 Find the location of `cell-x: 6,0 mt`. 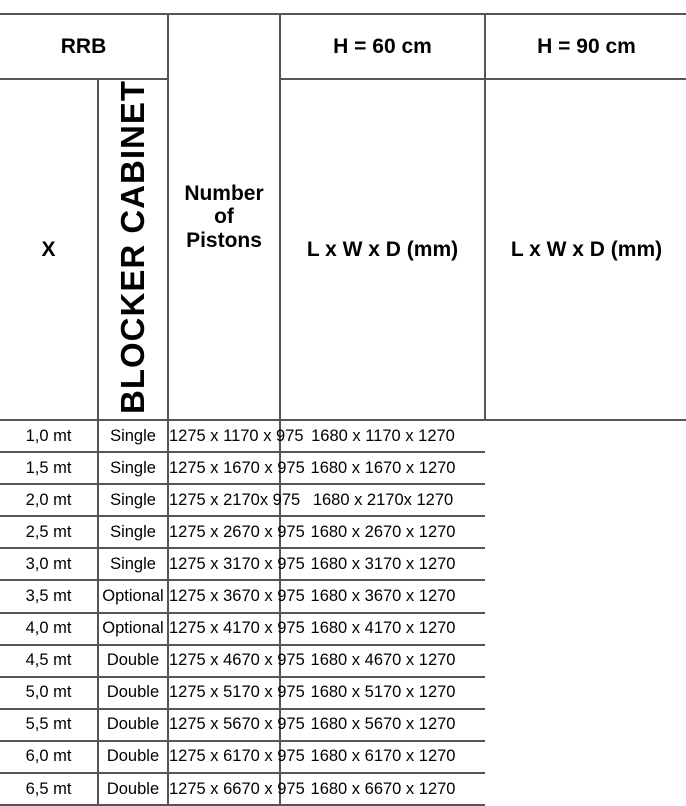

cell-x: 6,0 mt is located at coordinates (49, 757).